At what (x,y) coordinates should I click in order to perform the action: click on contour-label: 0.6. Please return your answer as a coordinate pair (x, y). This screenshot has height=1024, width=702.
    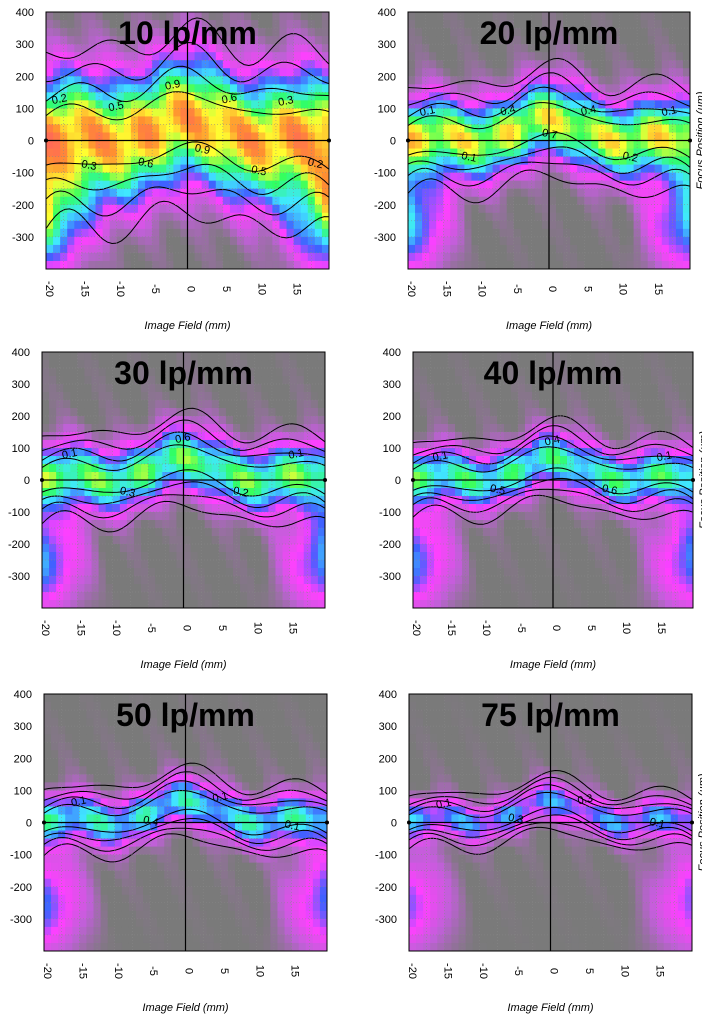
    Looking at the image, I should click on (182, 438).